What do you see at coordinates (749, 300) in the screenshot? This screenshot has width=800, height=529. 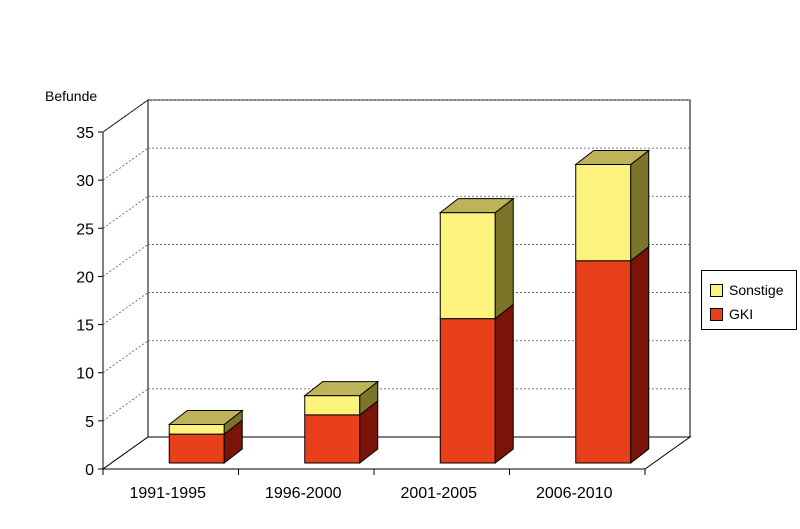 I see `legend: Sonstige GKI` at bounding box center [749, 300].